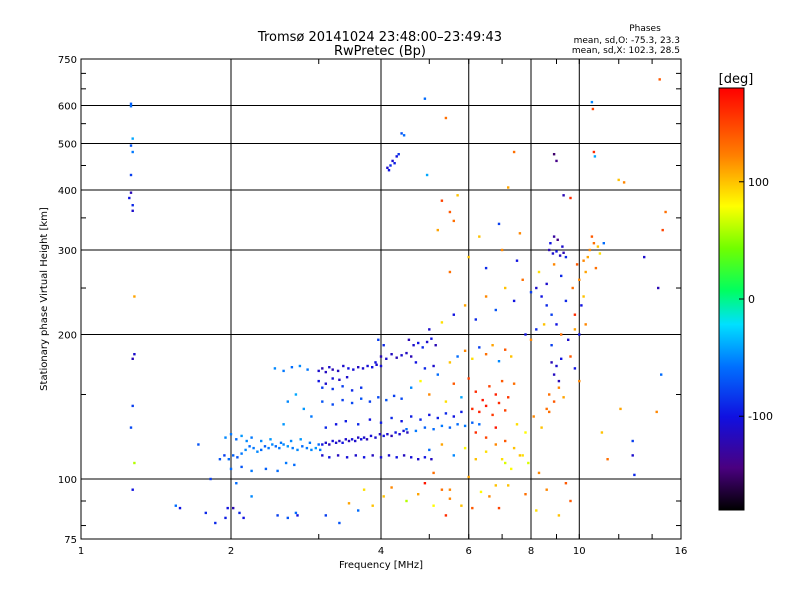 The width and height of the screenshot is (800, 604). What do you see at coordinates (380, 51) in the screenshot?
I see `chart-subtitle: RwPretec (Bp)` at bounding box center [380, 51].